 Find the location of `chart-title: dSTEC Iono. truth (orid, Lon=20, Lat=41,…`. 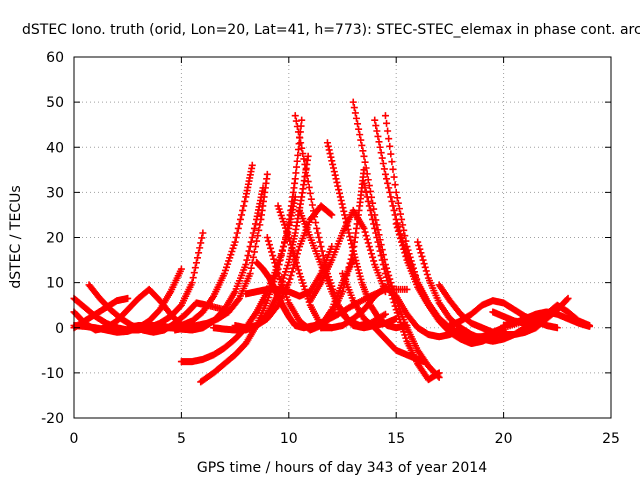

chart-title: dSTEC Iono. truth (orid, Lon=20, Lat=41,… is located at coordinates (331, 30).